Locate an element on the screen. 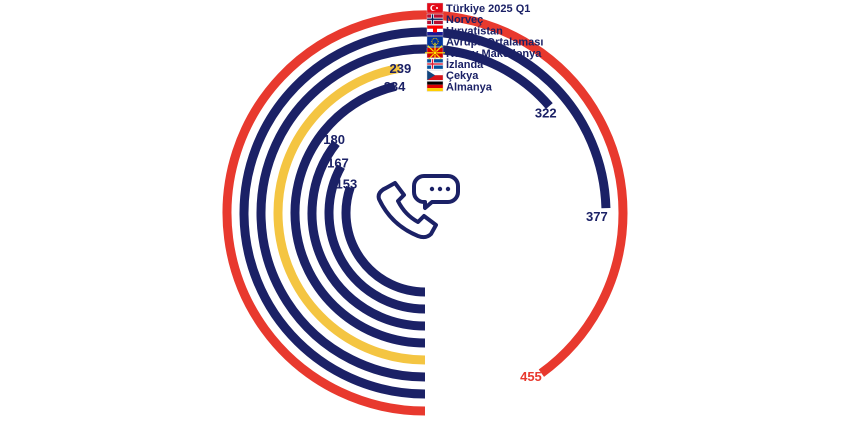 The height and width of the screenshot is (430, 860). value-label: 167 is located at coordinates (338, 163).